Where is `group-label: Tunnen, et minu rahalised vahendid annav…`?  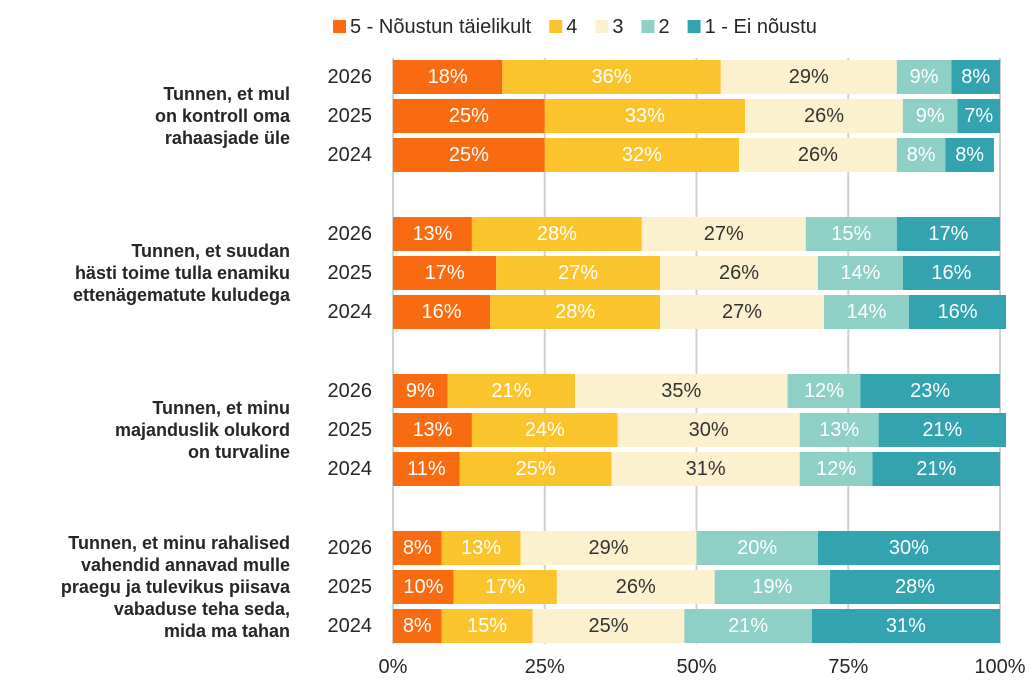
group-label: Tunnen, et minu rahalised vahendid annav… is located at coordinates (175, 587).